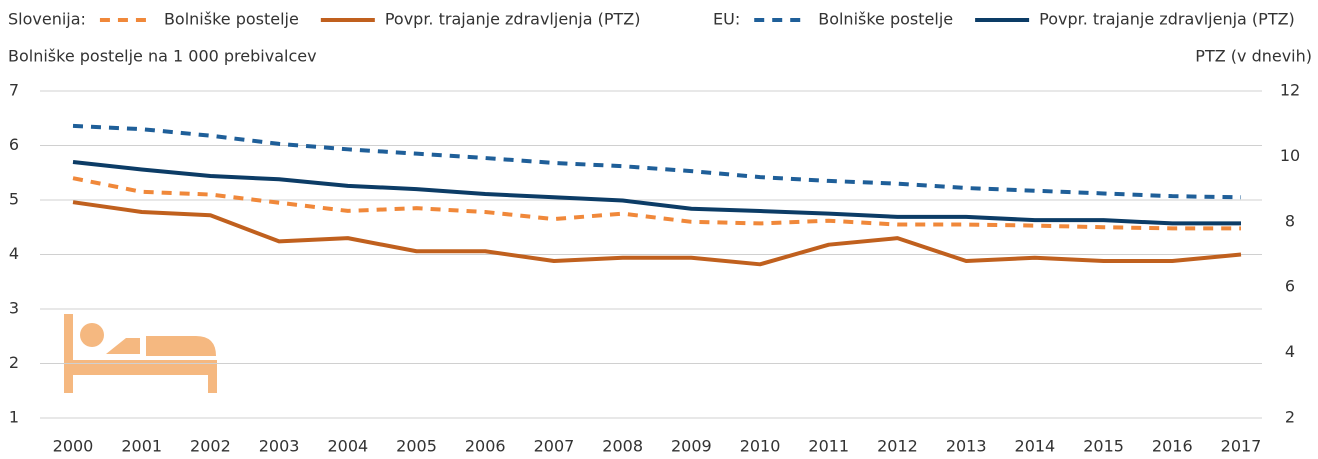 This screenshot has height=459, width=1318. What do you see at coordinates (416, 446) in the screenshot?
I see `x-tick-label: 2005` at bounding box center [416, 446].